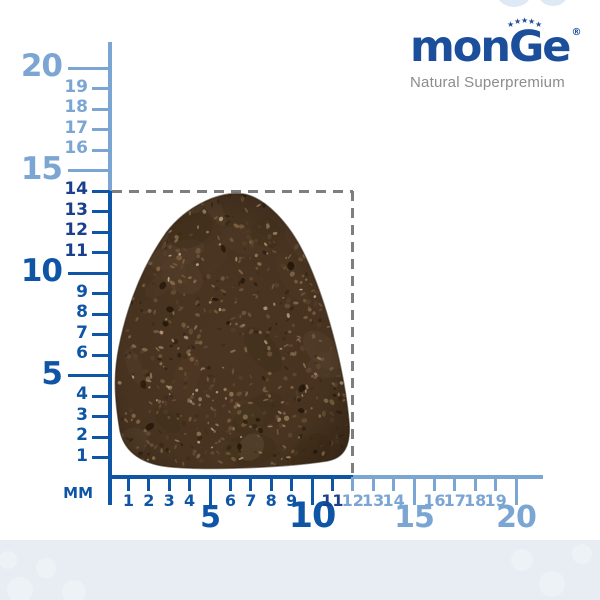 The width and height of the screenshot is (600, 600). What do you see at coordinates (41, 271) in the screenshot?
I see `v-label-10: 10` at bounding box center [41, 271].